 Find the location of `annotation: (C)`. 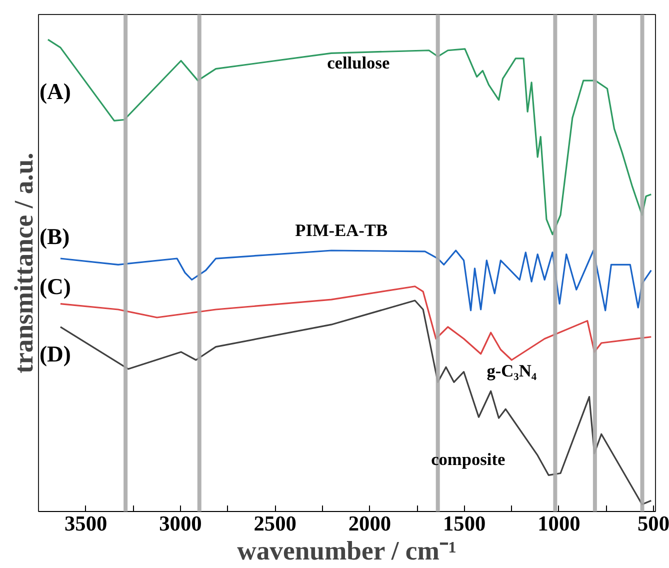

annotation: (C) is located at coordinates (55, 286).